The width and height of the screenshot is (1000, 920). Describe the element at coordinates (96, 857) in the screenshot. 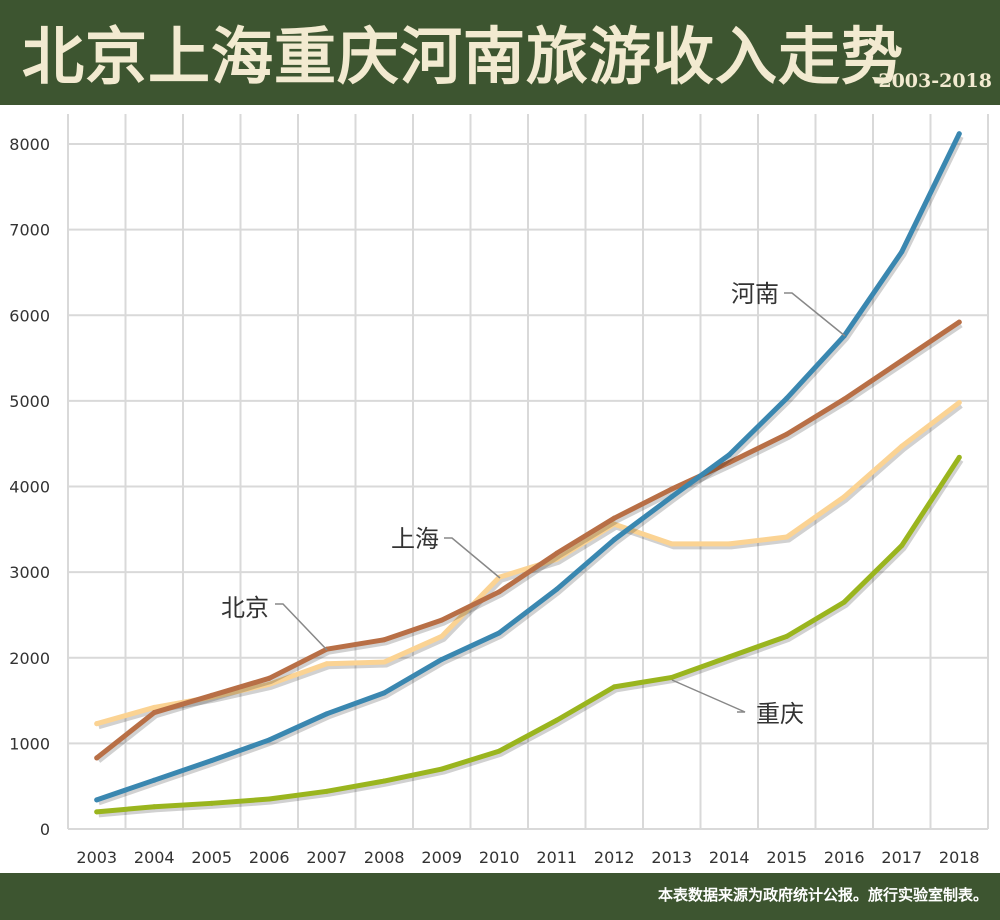

I see `x-tick-label: 2003` at that location.